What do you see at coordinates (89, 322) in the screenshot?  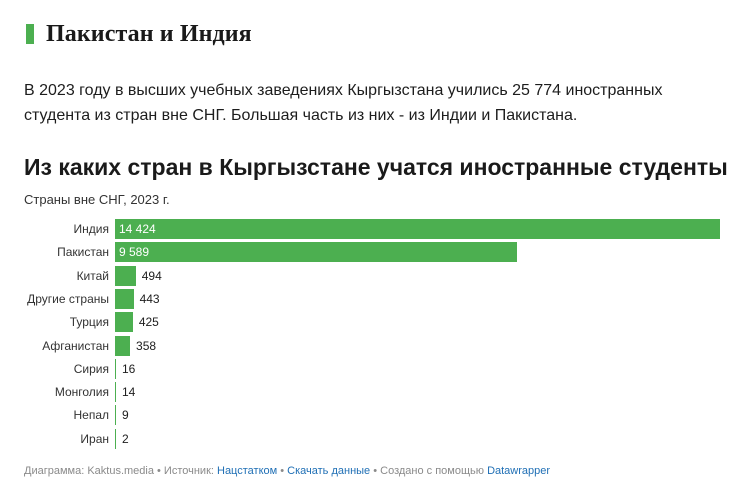 I see `category-label: Турция` at bounding box center [89, 322].